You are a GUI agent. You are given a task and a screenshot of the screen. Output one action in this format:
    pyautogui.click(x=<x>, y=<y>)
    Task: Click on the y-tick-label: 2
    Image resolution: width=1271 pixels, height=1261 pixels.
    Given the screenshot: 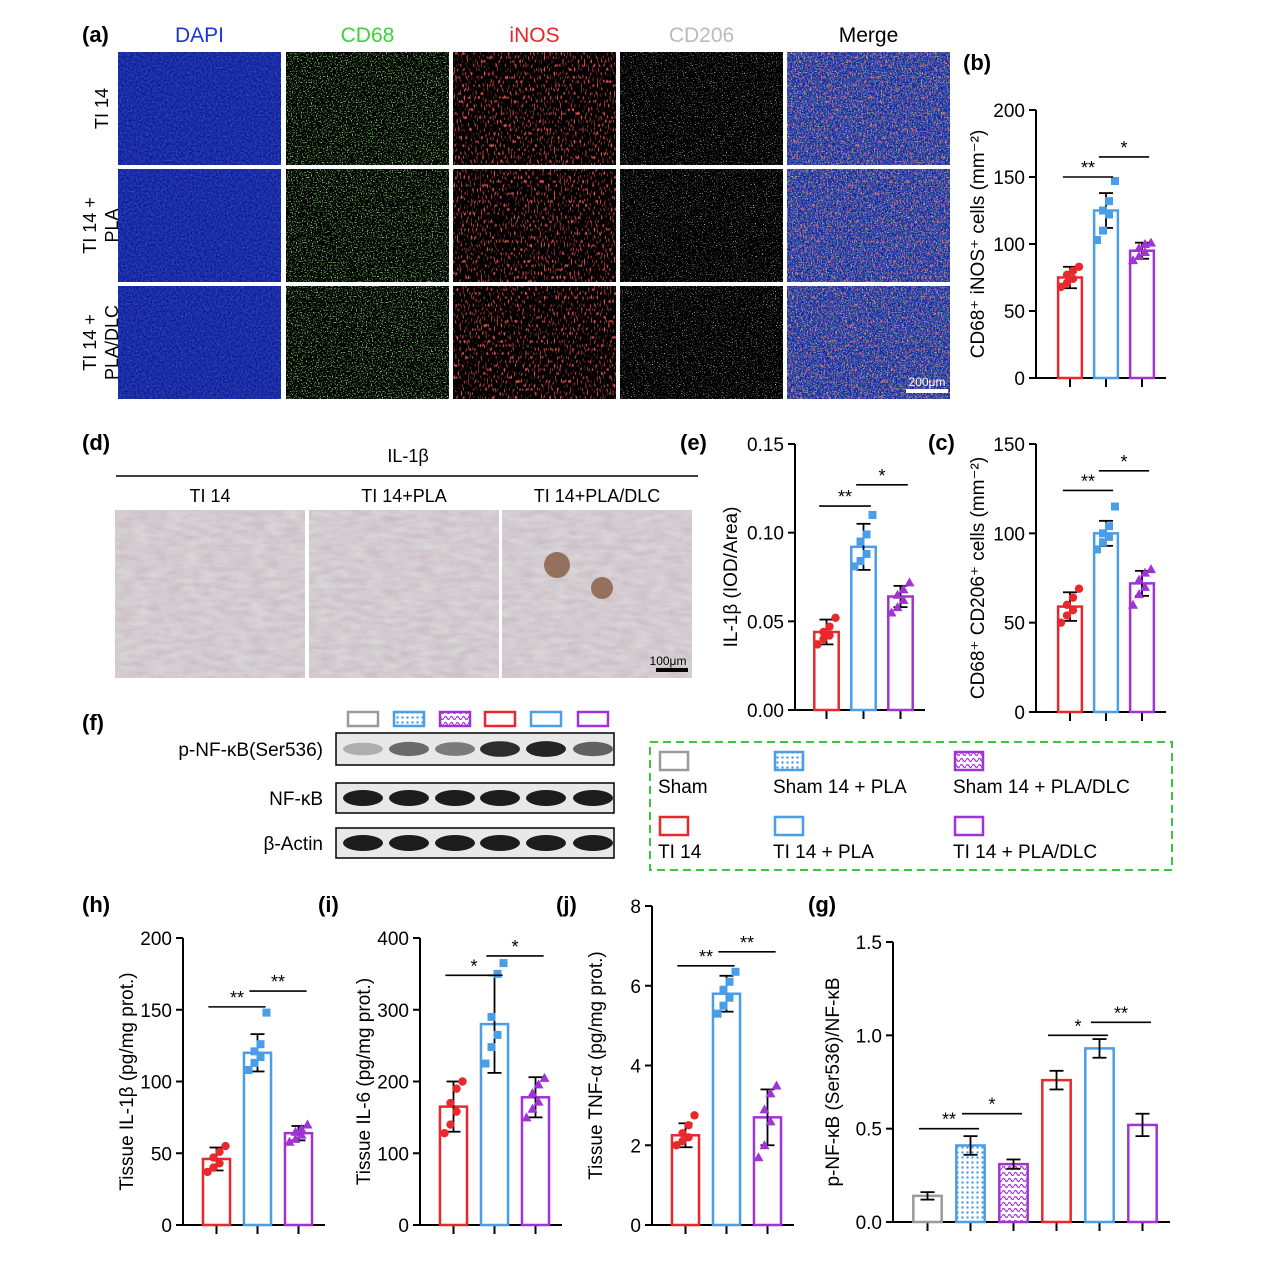 What is the action you would take?
    pyautogui.click(x=635, y=1146)
    